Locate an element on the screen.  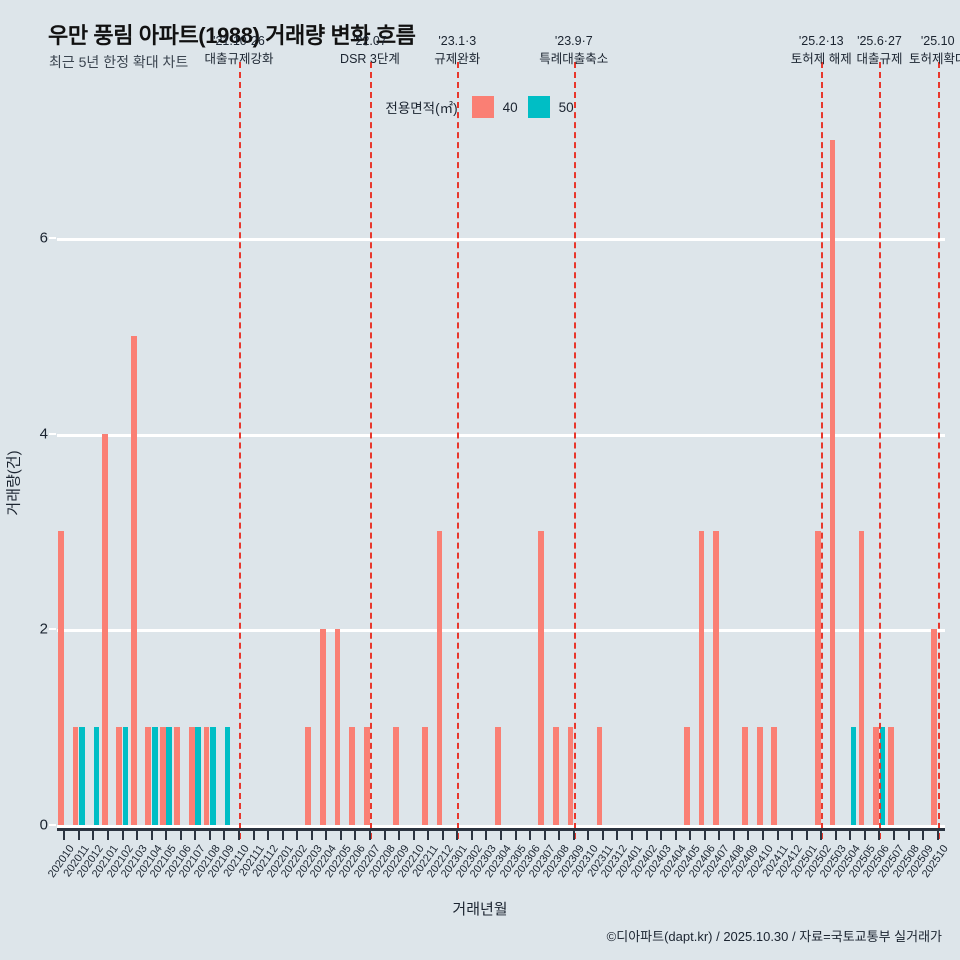
x-axis-label: 거래년월 is located at coordinates (480, 909).